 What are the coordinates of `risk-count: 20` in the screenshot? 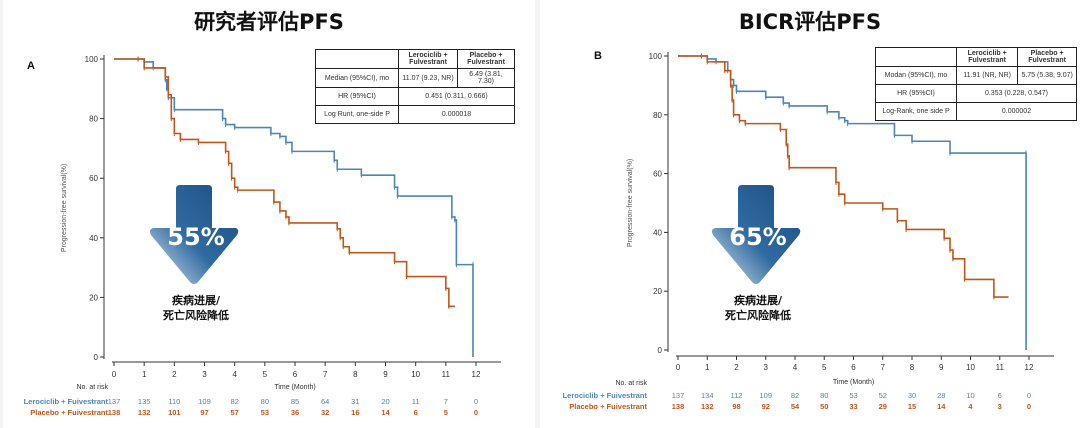 It's located at (385, 401).